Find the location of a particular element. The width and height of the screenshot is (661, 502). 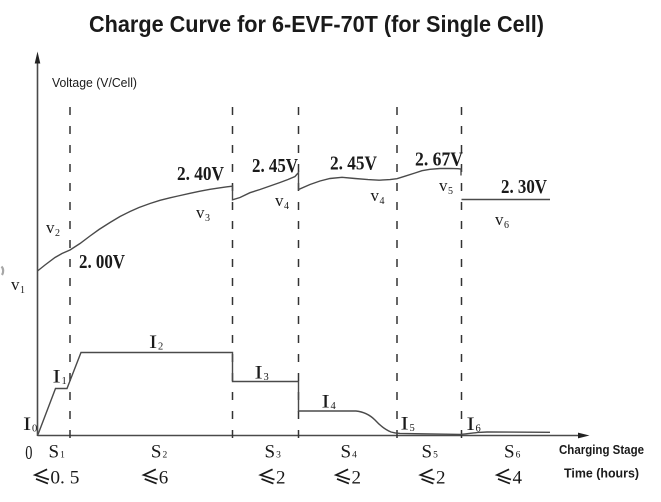

svg-text: 0 is located at coordinates (28, 453).